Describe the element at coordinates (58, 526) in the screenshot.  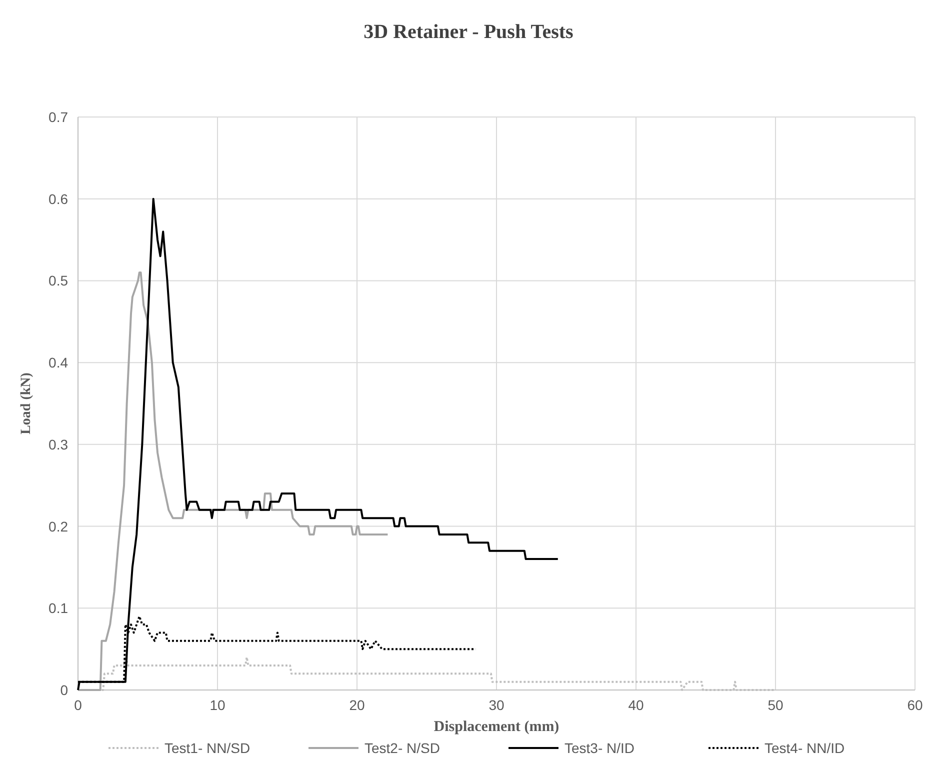
I see `y-tick-label: 0.2` at that location.